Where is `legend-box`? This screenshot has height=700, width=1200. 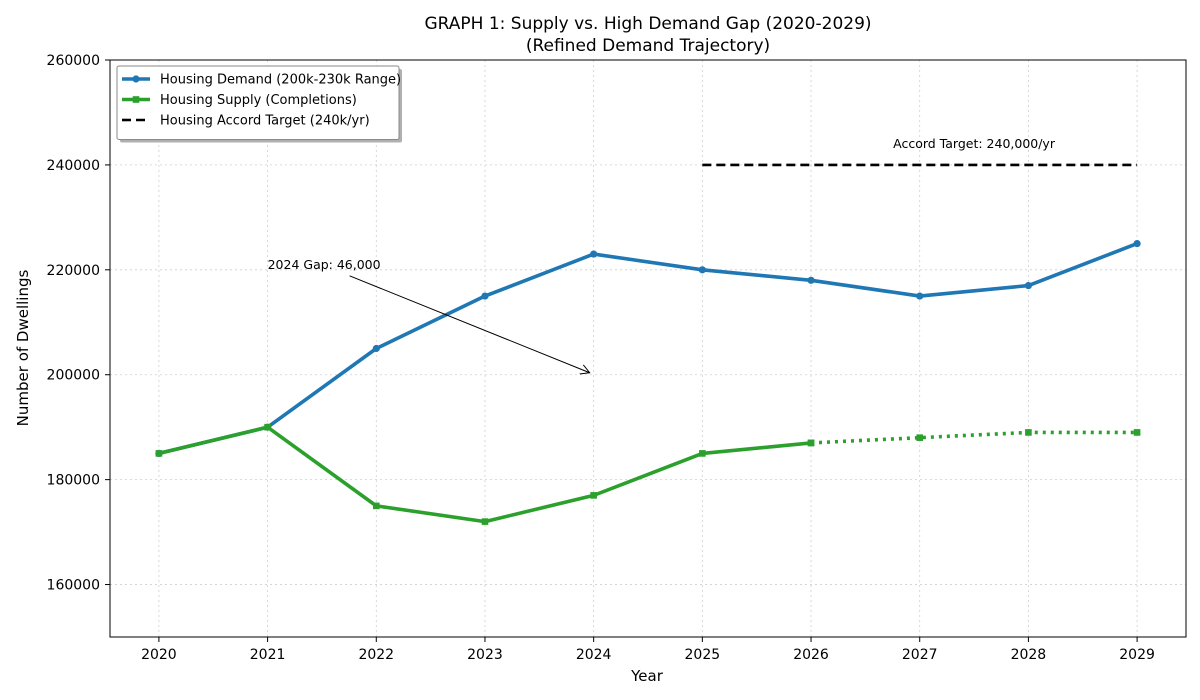
legend-box is located at coordinates (258, 102).